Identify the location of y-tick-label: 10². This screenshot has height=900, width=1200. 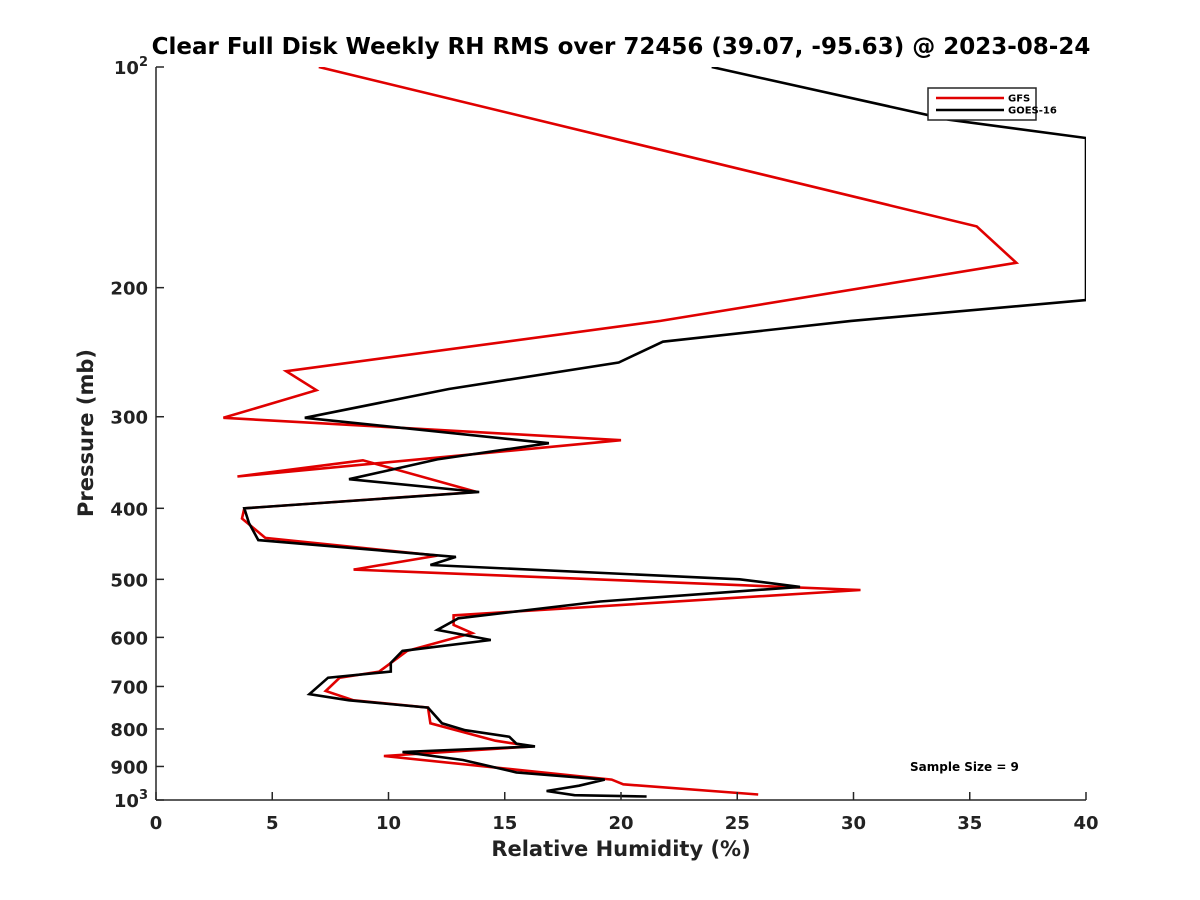
(131, 67).